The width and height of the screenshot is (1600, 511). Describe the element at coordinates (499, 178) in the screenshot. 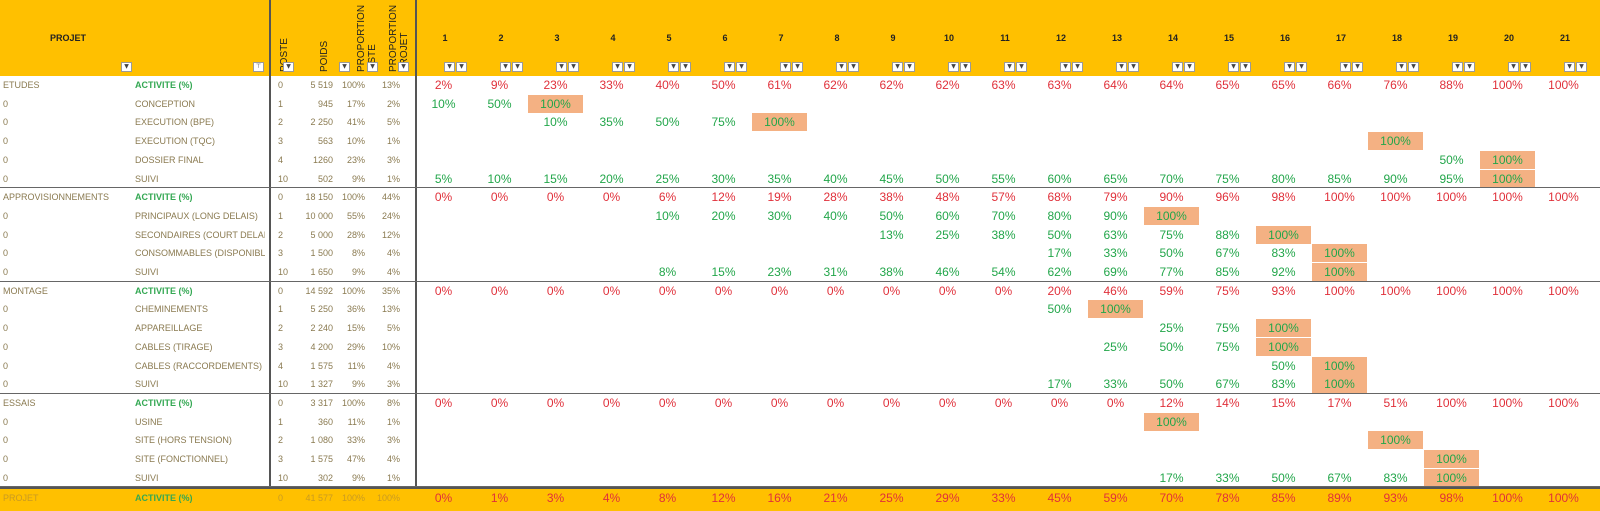

I see `cell-week-2: 10%` at that location.